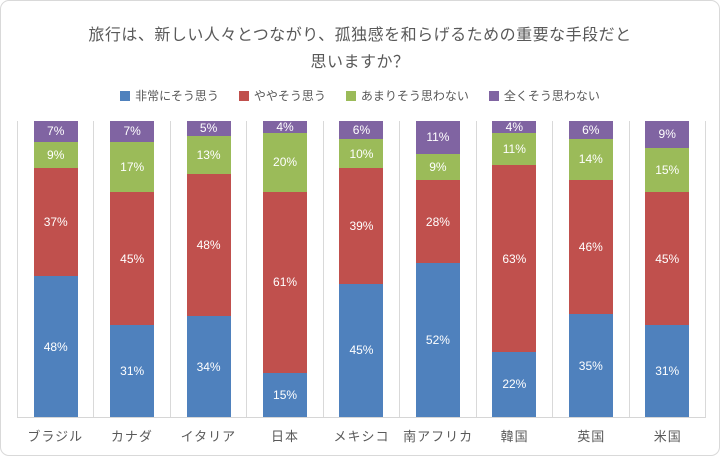 The width and height of the screenshot is (720, 456). I want to click on bar-segment-label: 39%, so click(361, 226).